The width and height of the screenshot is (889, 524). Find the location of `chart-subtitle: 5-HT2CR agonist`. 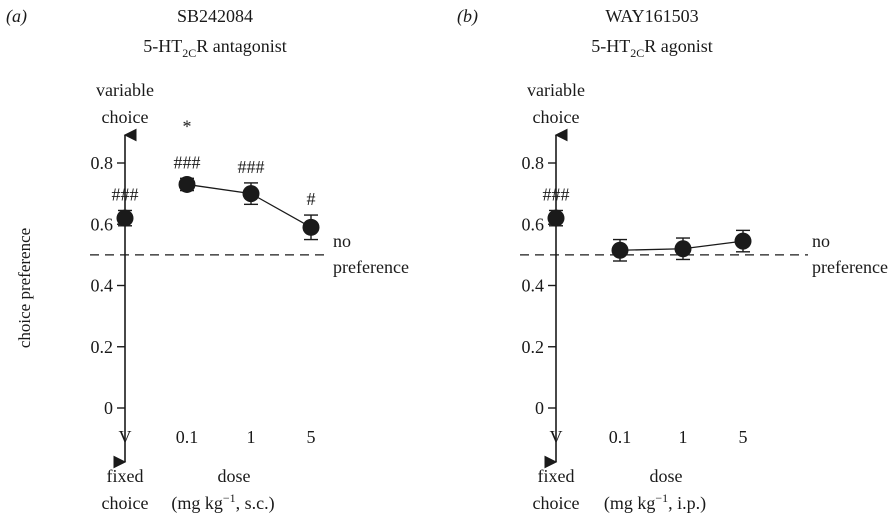

chart-subtitle: 5-HT2CR agonist is located at coordinates (652, 48).